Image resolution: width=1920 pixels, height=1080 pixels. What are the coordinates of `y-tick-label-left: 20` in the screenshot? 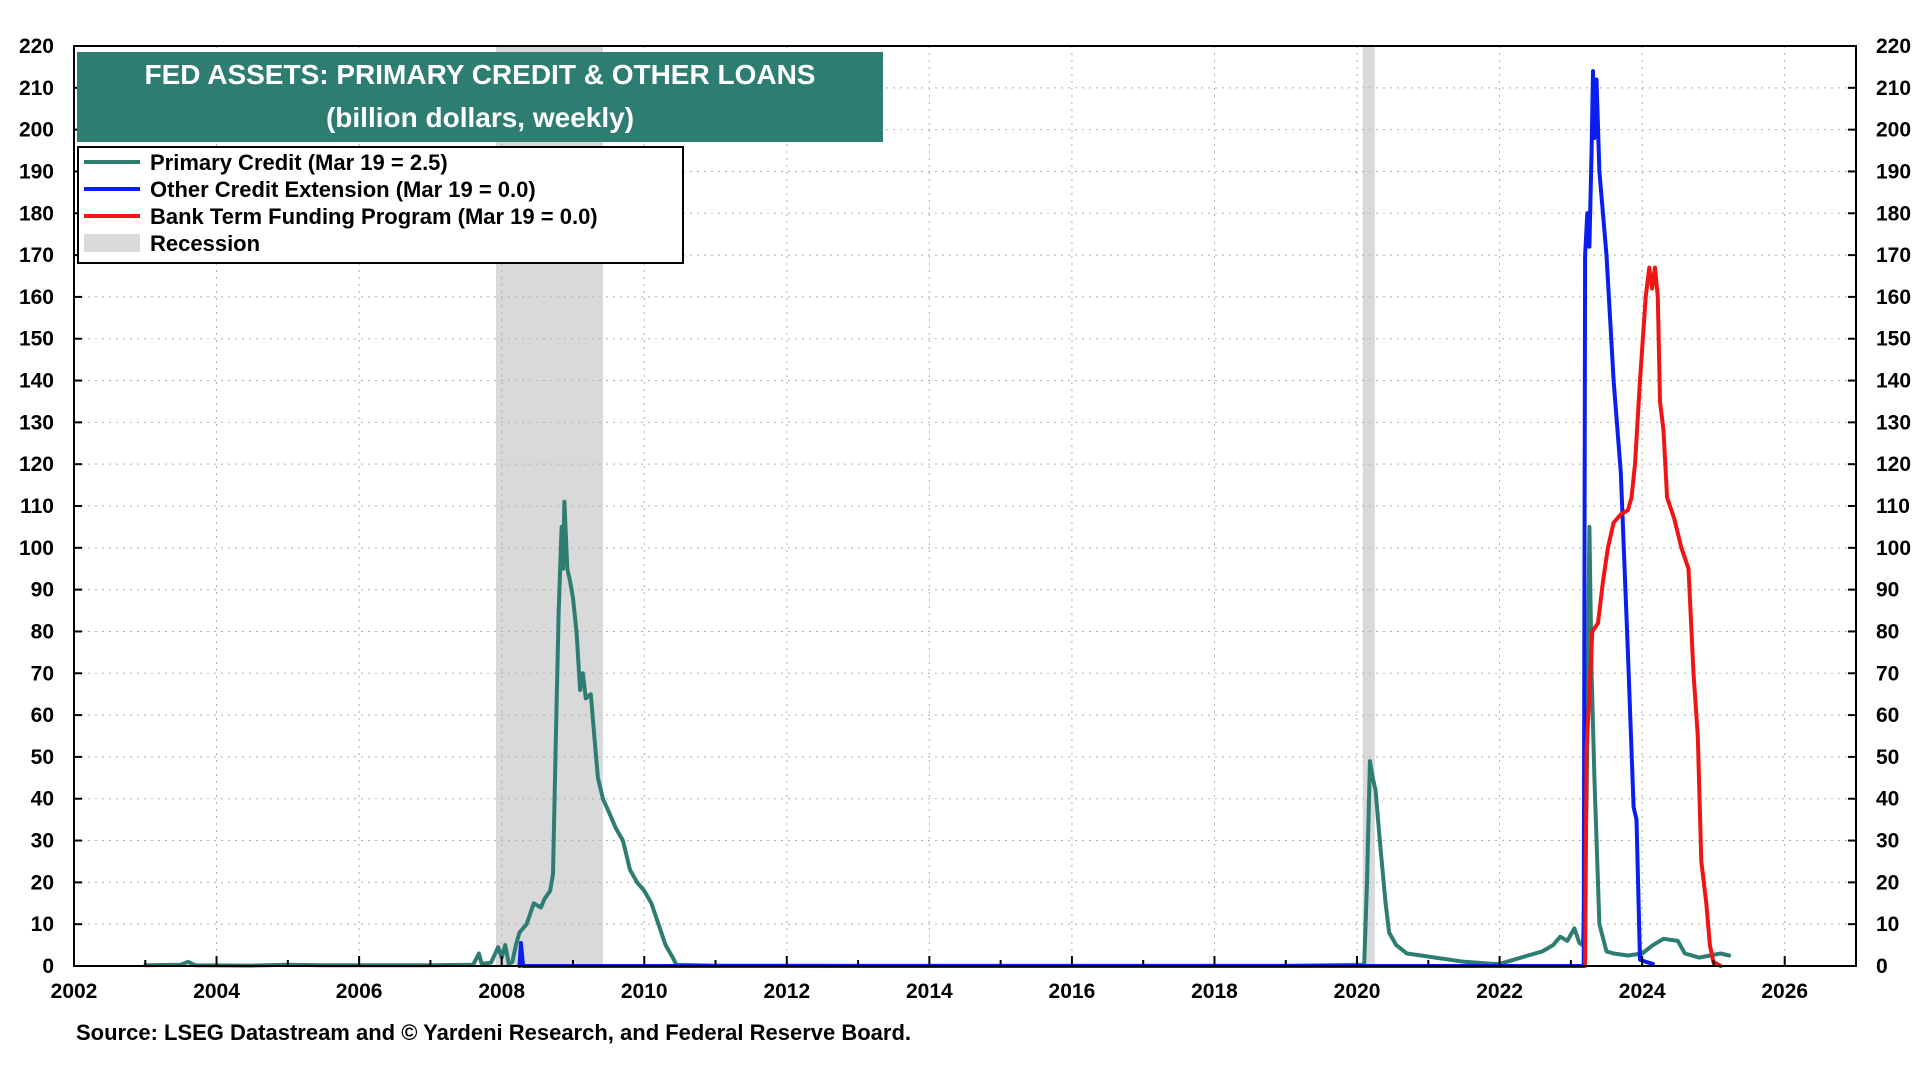 It's located at (42, 882).